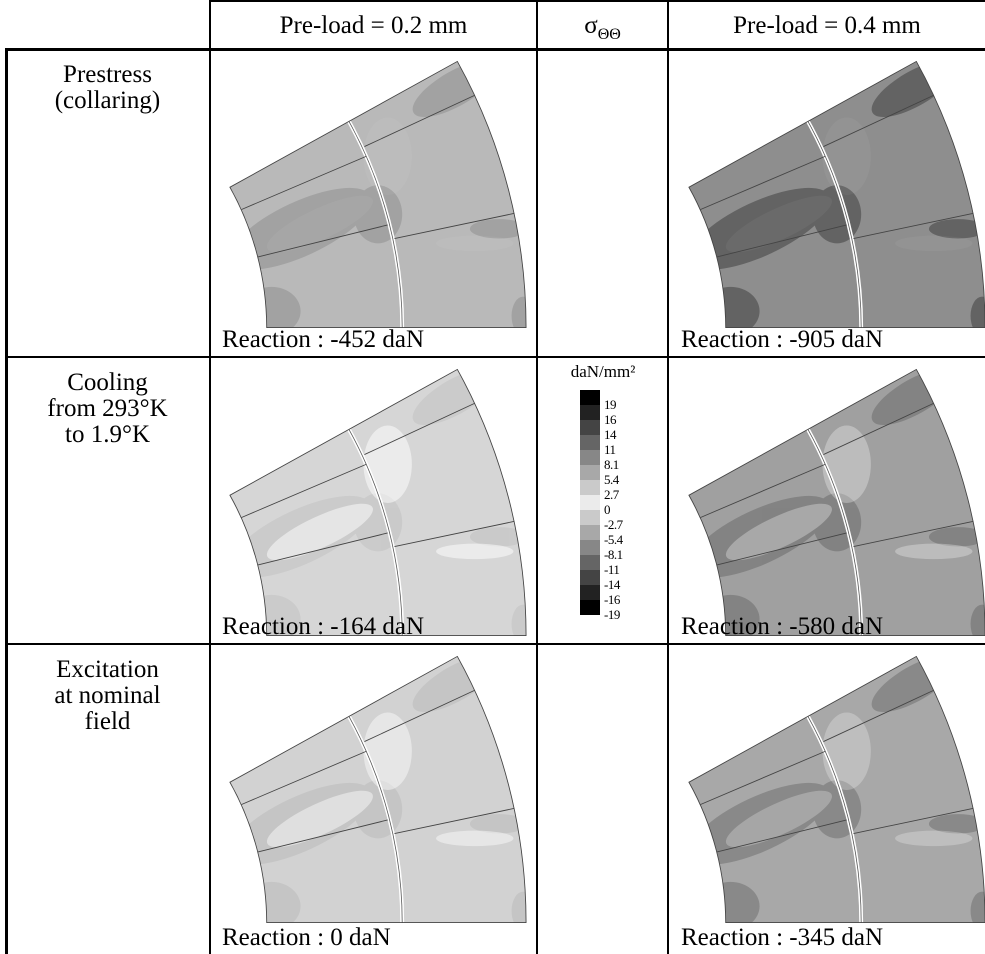 Image resolution: width=985 pixels, height=954 pixels. I want to click on legend-row: -8.1, so click(603, 551).